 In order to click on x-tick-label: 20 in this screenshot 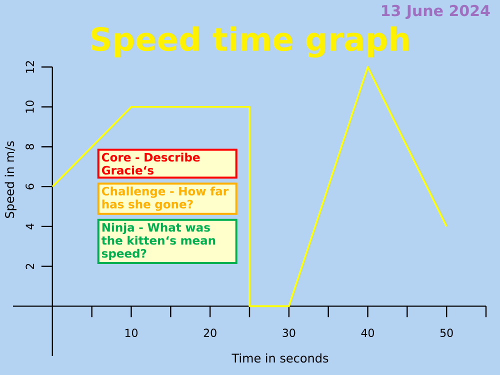, I will do `click(210, 333)`.